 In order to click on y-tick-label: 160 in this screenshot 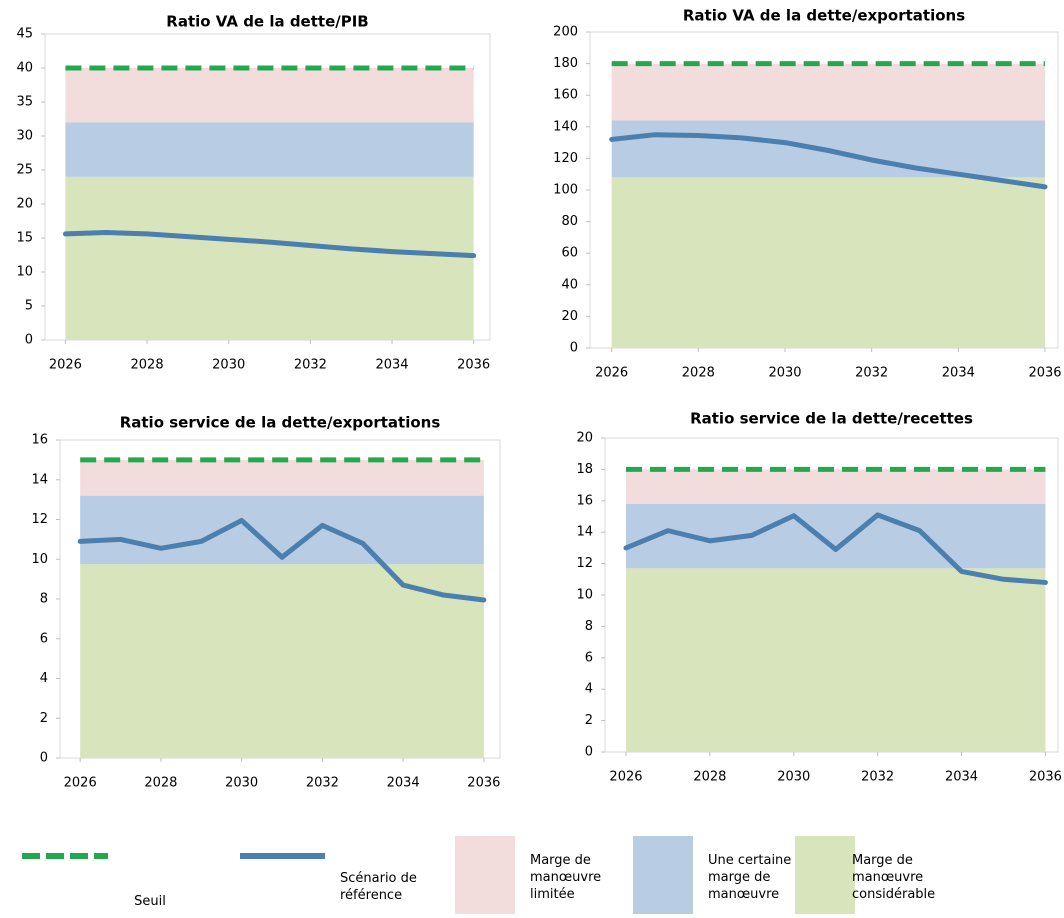, I will do `click(565, 95)`.